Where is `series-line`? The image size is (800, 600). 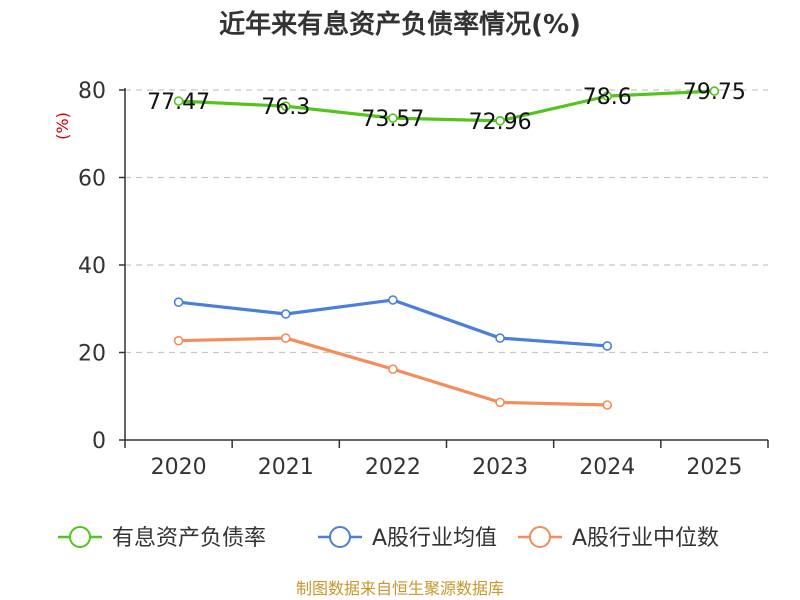
series-line is located at coordinates (446, 106).